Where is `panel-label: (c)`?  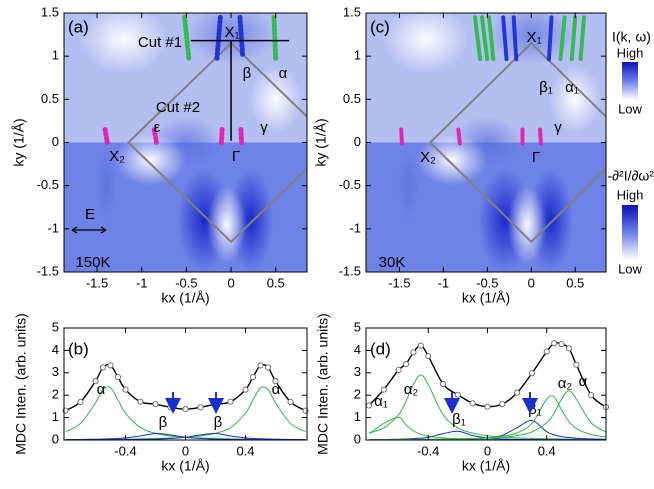 panel-label: (c) is located at coordinates (380, 26).